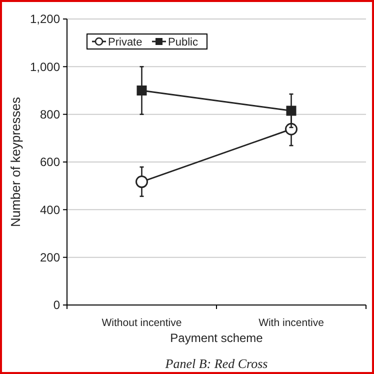 The height and width of the screenshot is (374, 374). I want to click on x-axis-title: Payment scheme, so click(217, 338).